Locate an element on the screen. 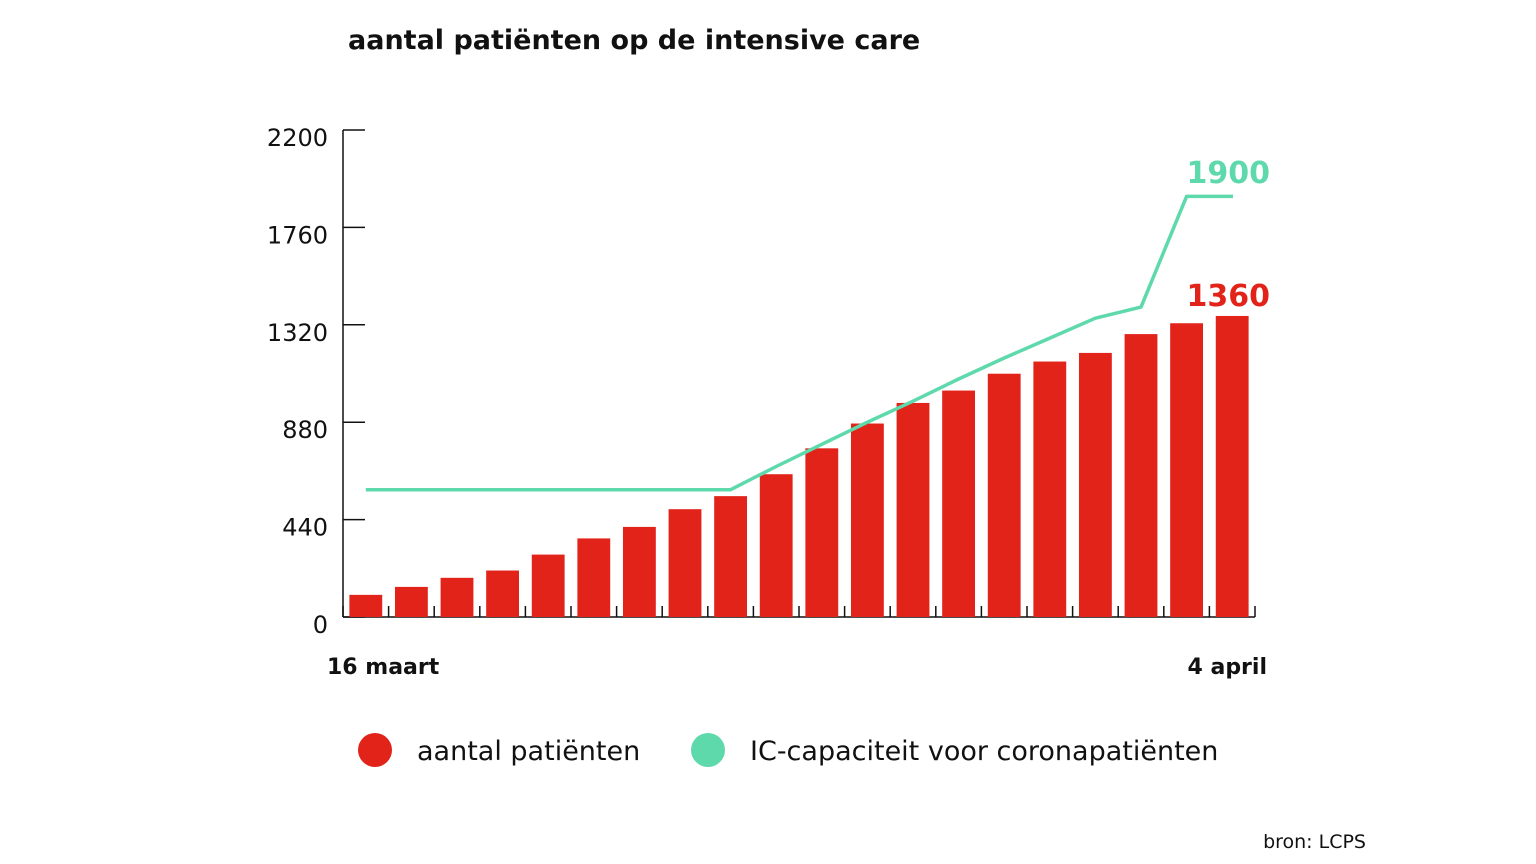  legend-bar-label: aantal patiënten is located at coordinates (528, 751).